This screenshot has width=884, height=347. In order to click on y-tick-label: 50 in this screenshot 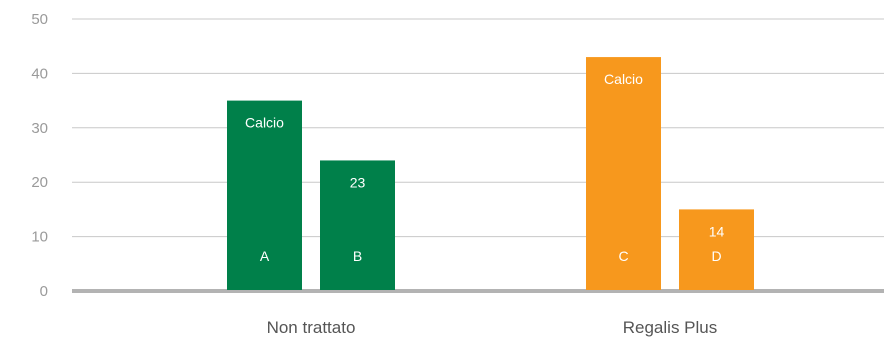, I will do `click(39, 19)`.